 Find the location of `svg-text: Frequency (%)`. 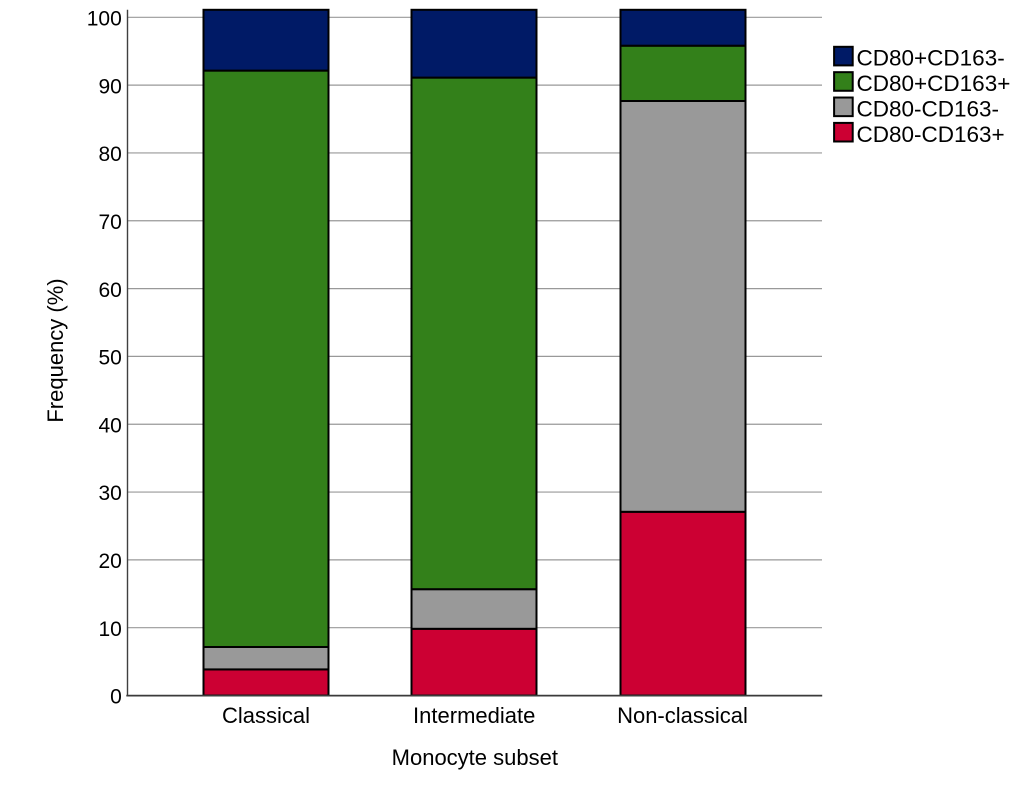

svg-text: Frequency (%) is located at coordinates (55, 350).